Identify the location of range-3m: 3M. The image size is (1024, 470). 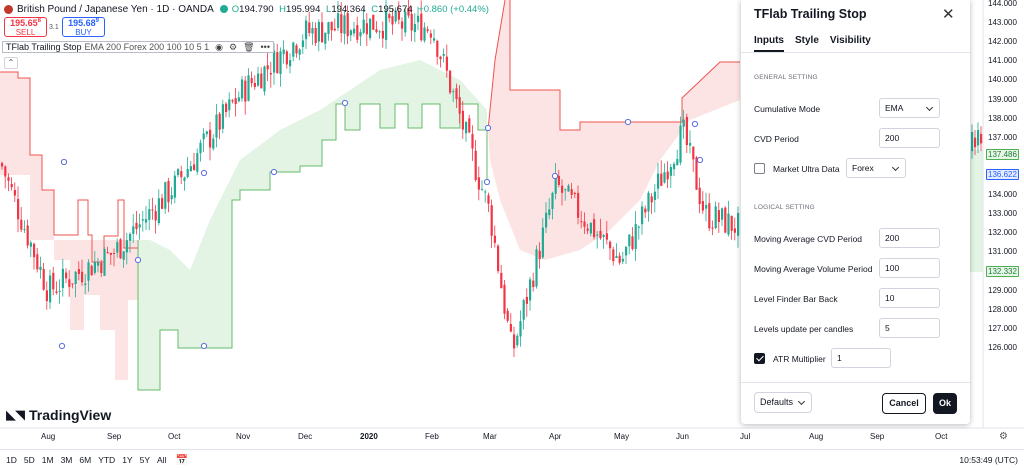
(66, 460).